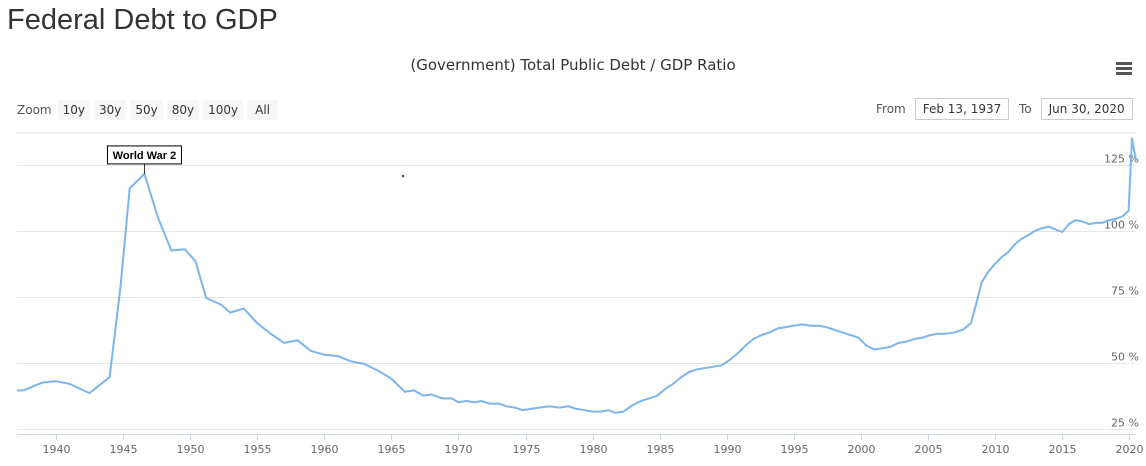 The image size is (1146, 466). Describe the element at coordinates (728, 449) in the screenshot. I see `x-tick-label-1990: 1990` at that location.